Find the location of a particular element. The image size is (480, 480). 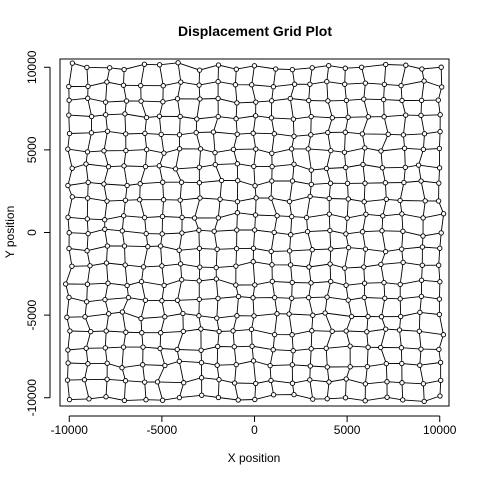

y-tick-label: 5000 is located at coordinates (32, 149).